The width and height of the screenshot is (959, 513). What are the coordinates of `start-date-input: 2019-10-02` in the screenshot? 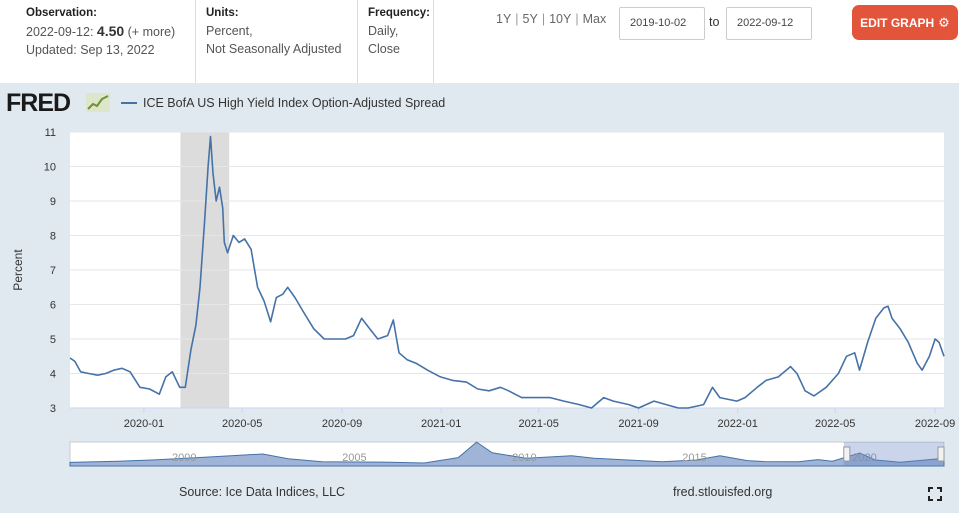 It's located at (662, 23).